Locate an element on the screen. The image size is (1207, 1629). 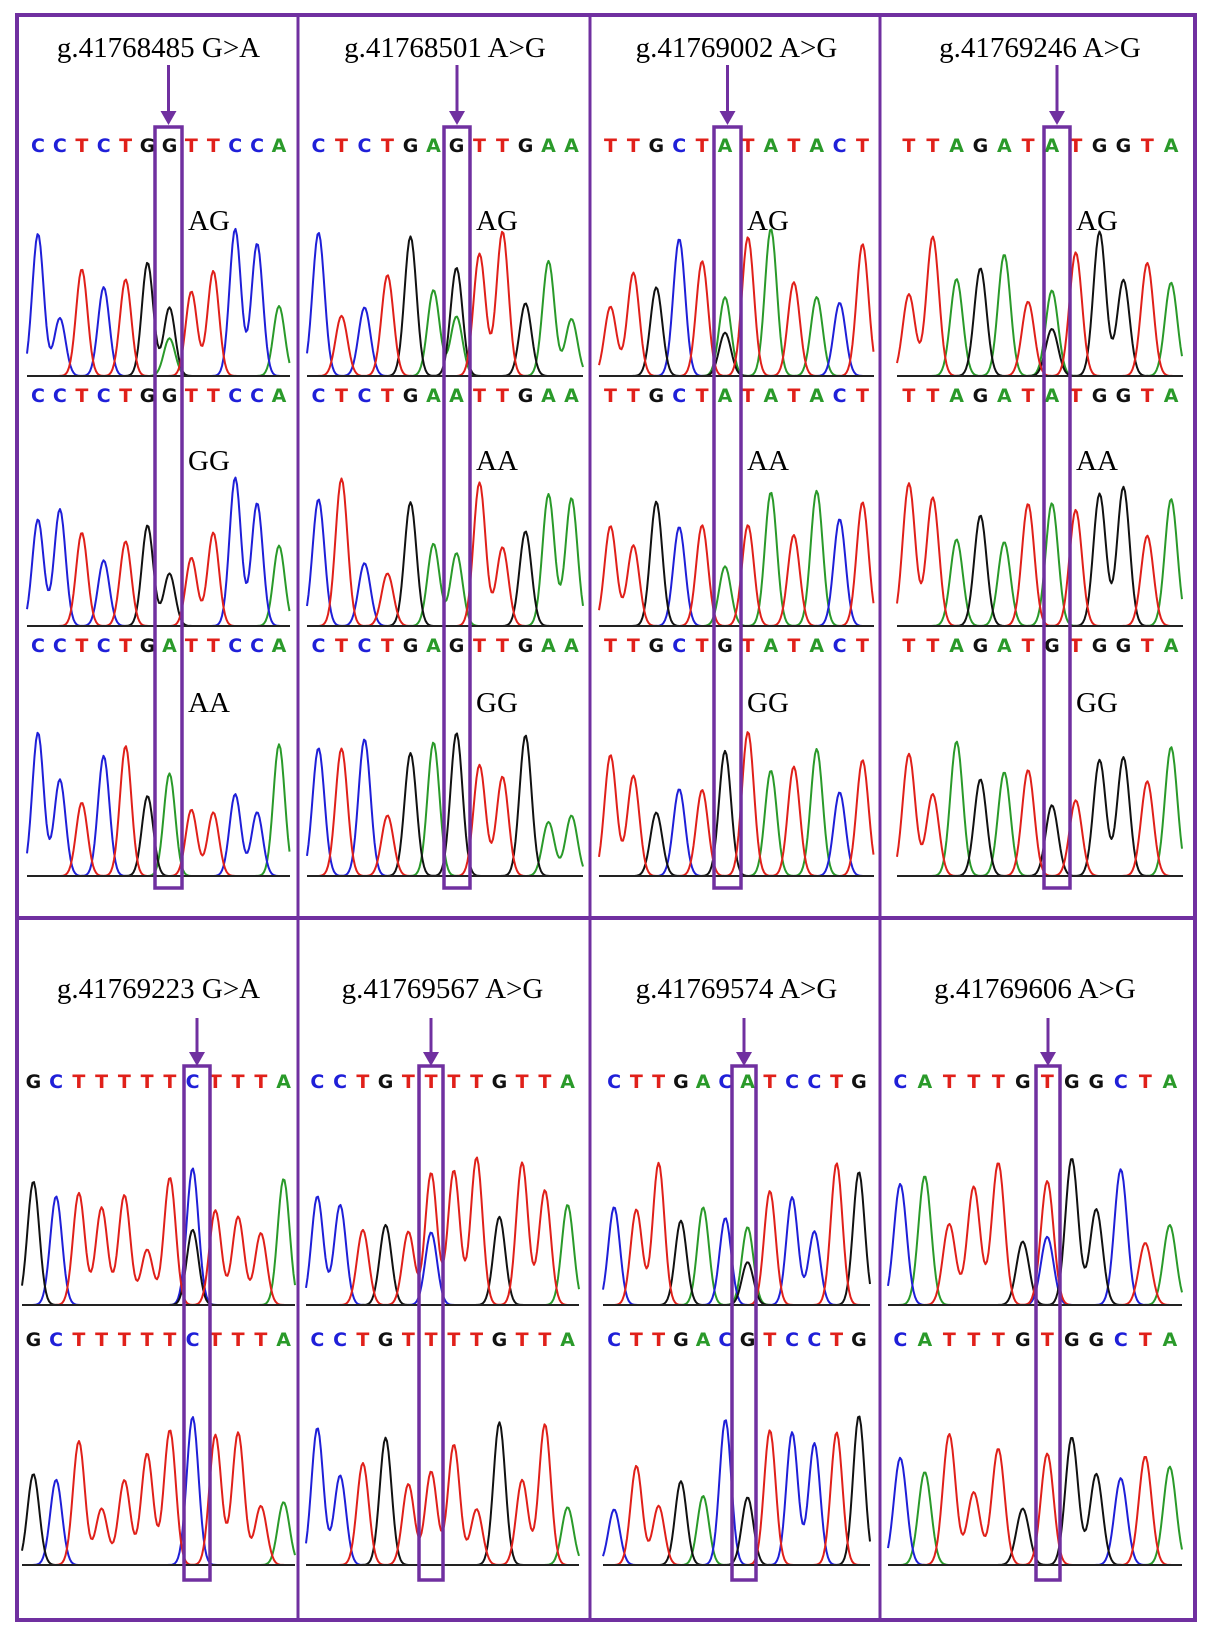
panel-title: g.41769223 G>A is located at coordinates (158, 989).